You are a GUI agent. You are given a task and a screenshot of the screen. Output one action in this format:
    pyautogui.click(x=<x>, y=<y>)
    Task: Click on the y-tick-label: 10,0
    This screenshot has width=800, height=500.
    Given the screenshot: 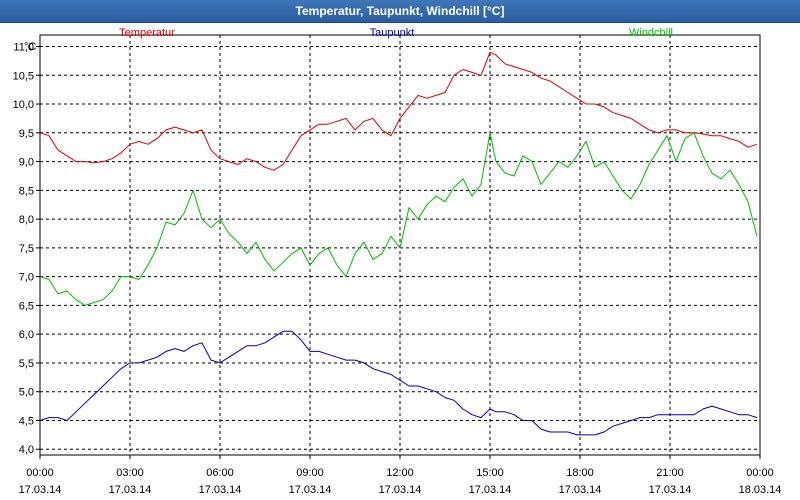 What is the action you would take?
    pyautogui.click(x=23, y=105)
    